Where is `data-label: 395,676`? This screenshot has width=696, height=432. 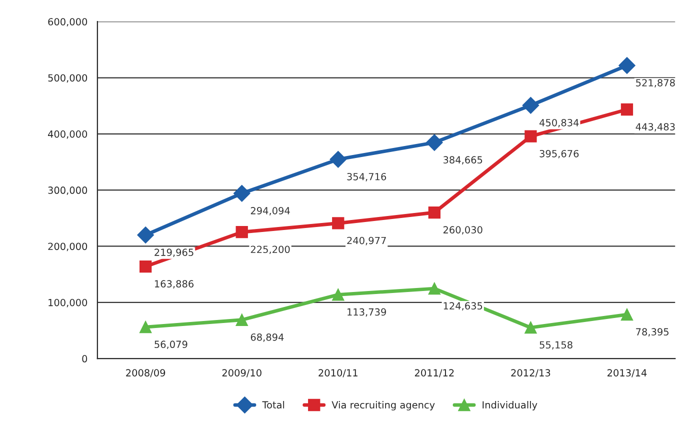 data-label: 395,676 is located at coordinates (559, 154).